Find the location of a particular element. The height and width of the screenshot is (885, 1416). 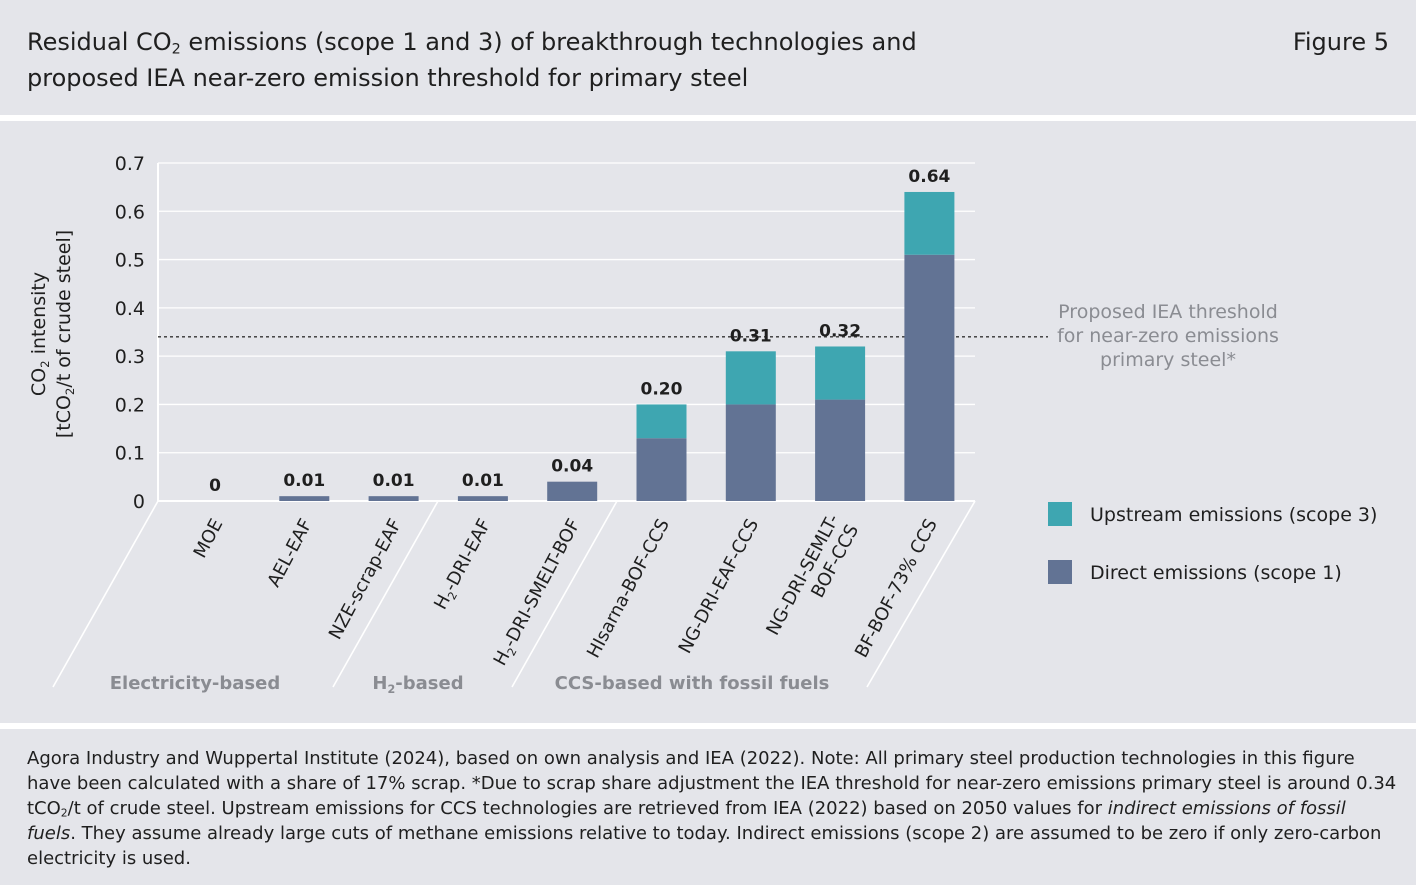

group-label: Electricity-based is located at coordinates (195, 683).